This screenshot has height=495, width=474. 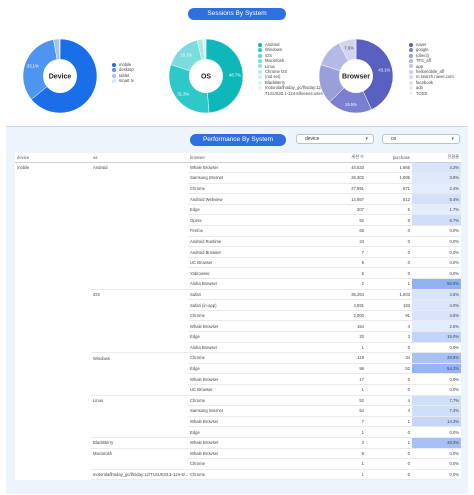 I want to click on cell-sessions: 119, so click(x=343, y=358).